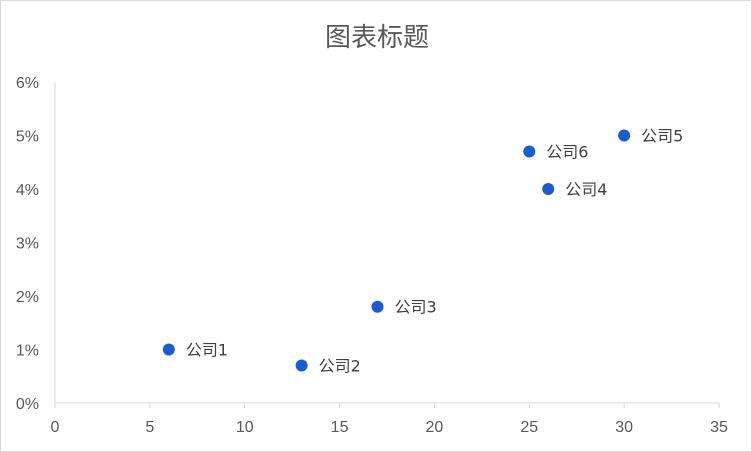 This screenshot has height=452, width=752. Describe the element at coordinates (567, 152) in the screenshot. I see `data-label: 公司6` at that location.